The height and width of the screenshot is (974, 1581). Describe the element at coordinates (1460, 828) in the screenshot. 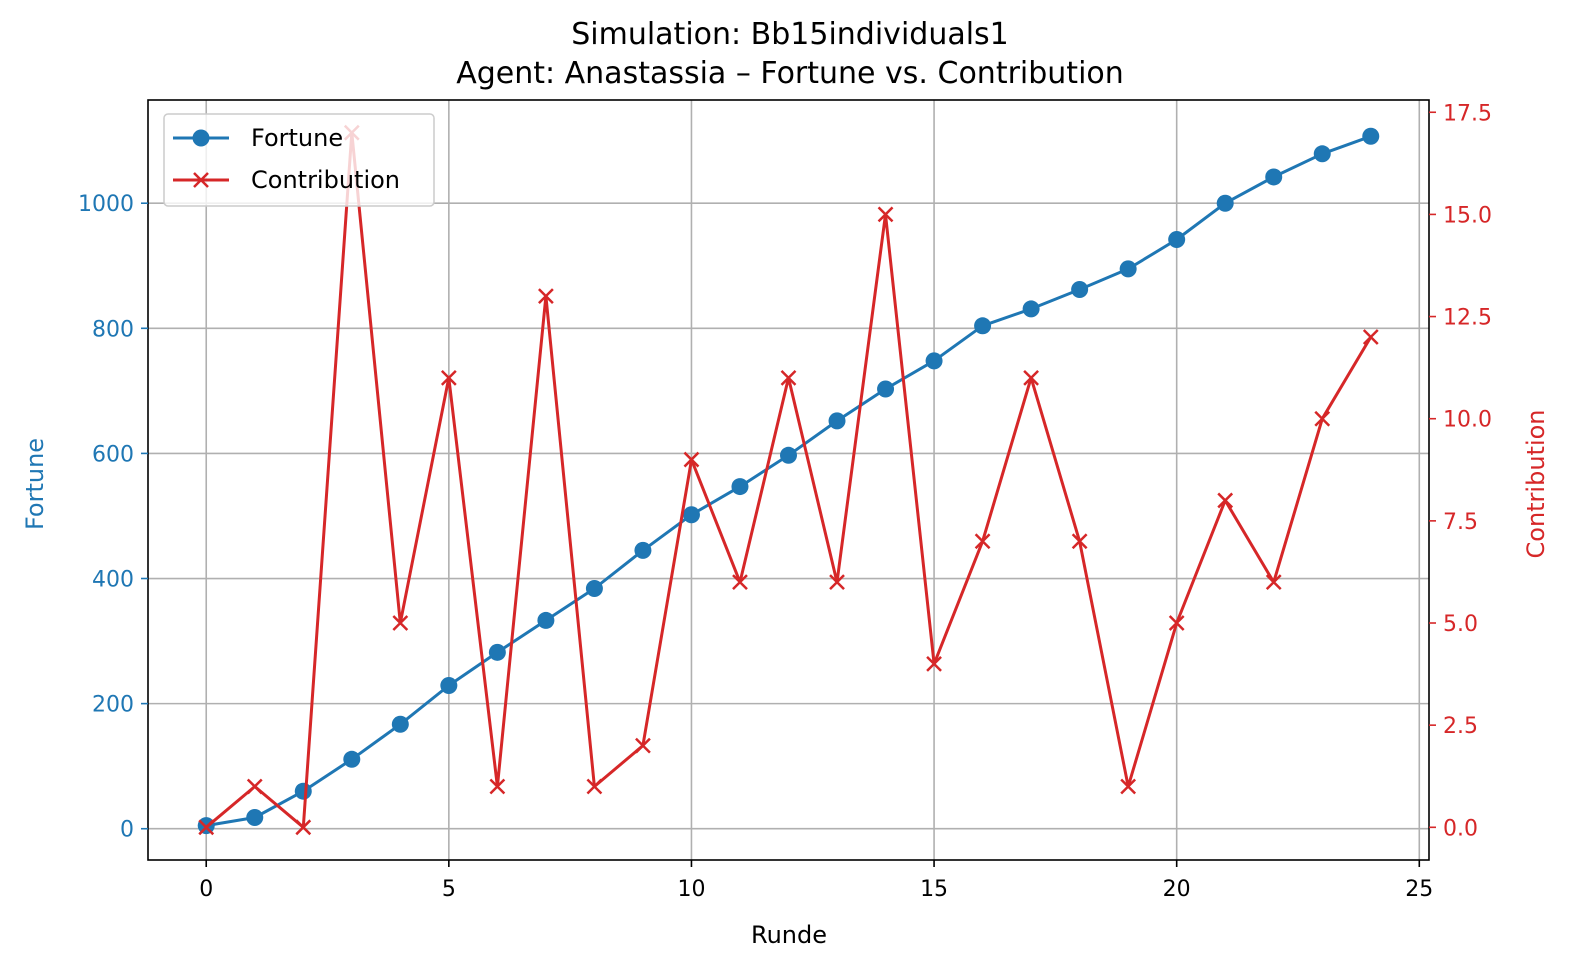

I see `y-right-tick-label: 0.0` at that location.